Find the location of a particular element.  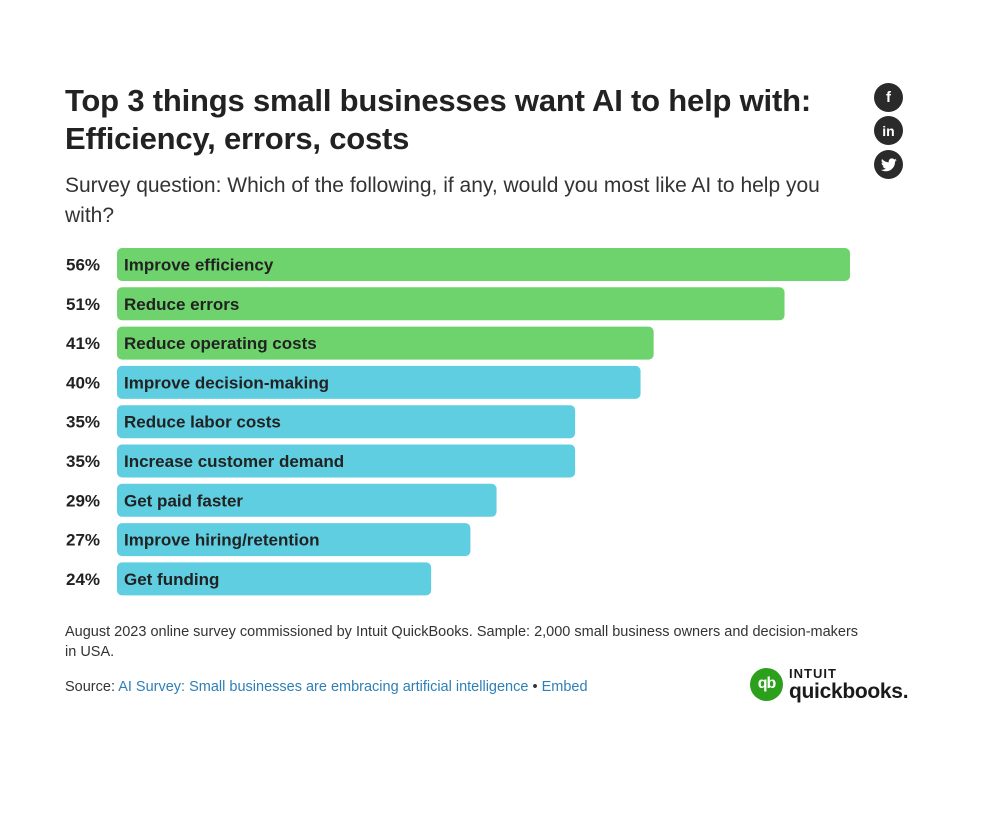

source-prefix: Source: is located at coordinates (92, 687).